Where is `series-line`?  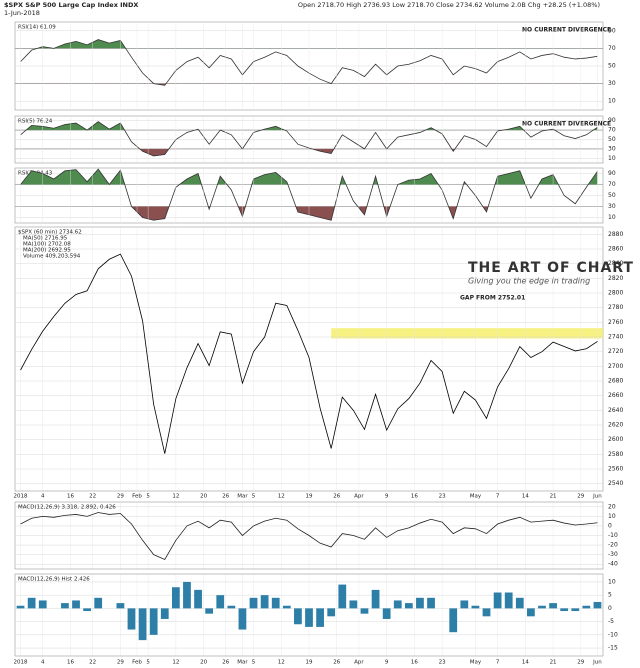
series-line is located at coordinates (309, 536).